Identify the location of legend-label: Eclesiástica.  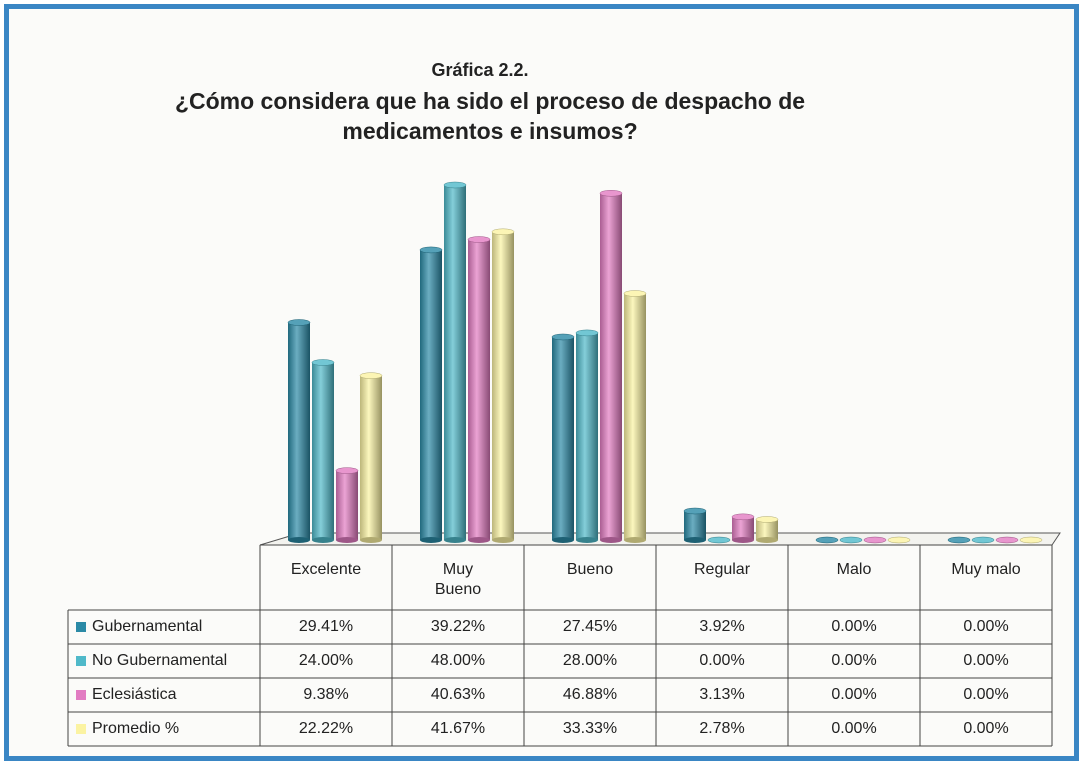
(134, 694).